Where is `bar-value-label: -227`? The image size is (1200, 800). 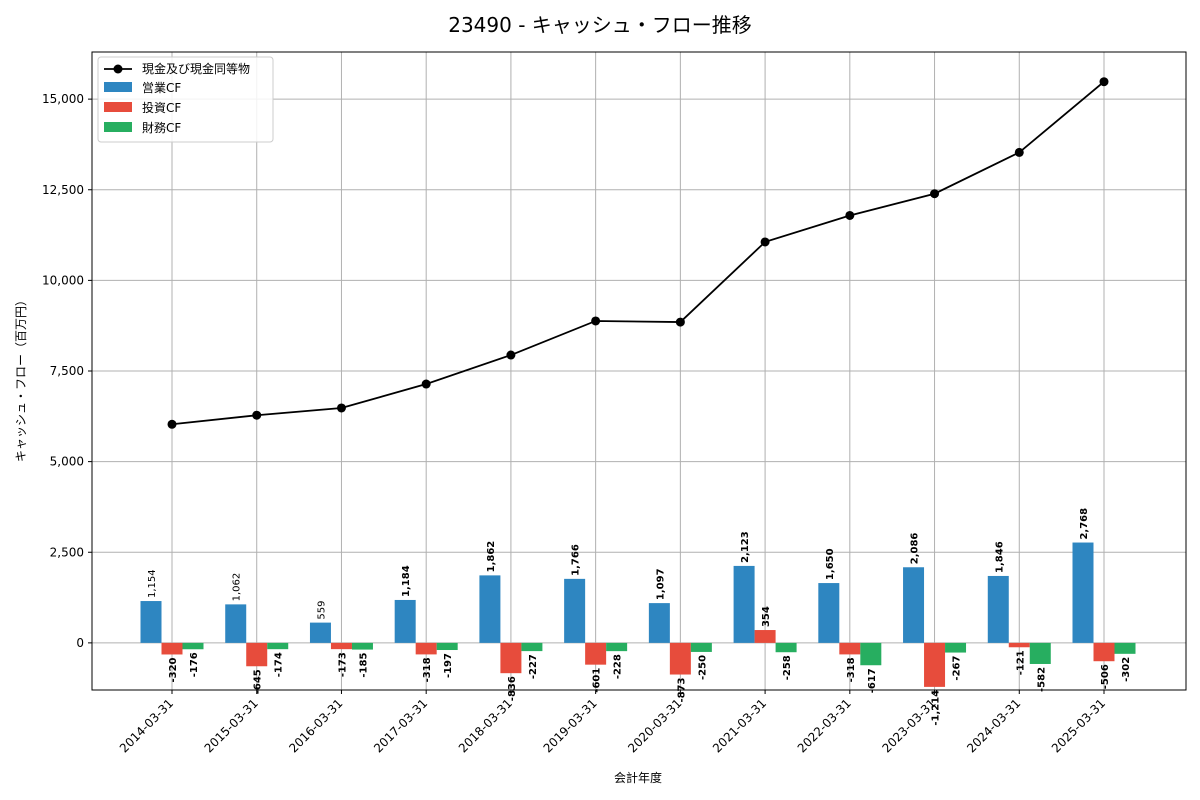 bar-value-label: -227 is located at coordinates (533, 666).